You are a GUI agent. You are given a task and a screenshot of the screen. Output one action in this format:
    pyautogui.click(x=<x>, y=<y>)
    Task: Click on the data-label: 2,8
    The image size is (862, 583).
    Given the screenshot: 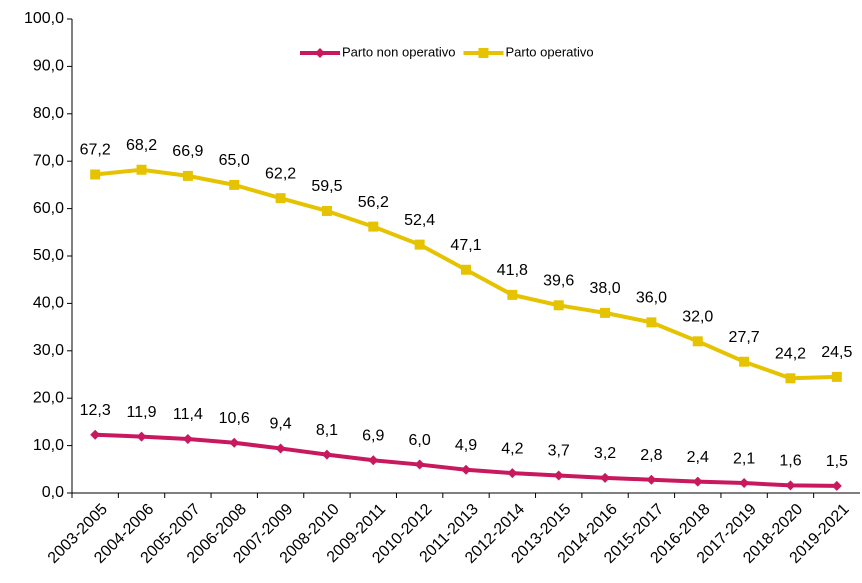 What is the action you would take?
    pyautogui.click(x=651, y=455)
    